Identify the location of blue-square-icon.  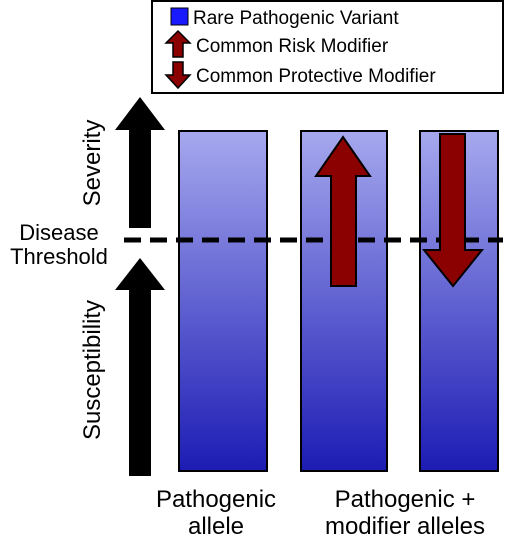
(179, 16).